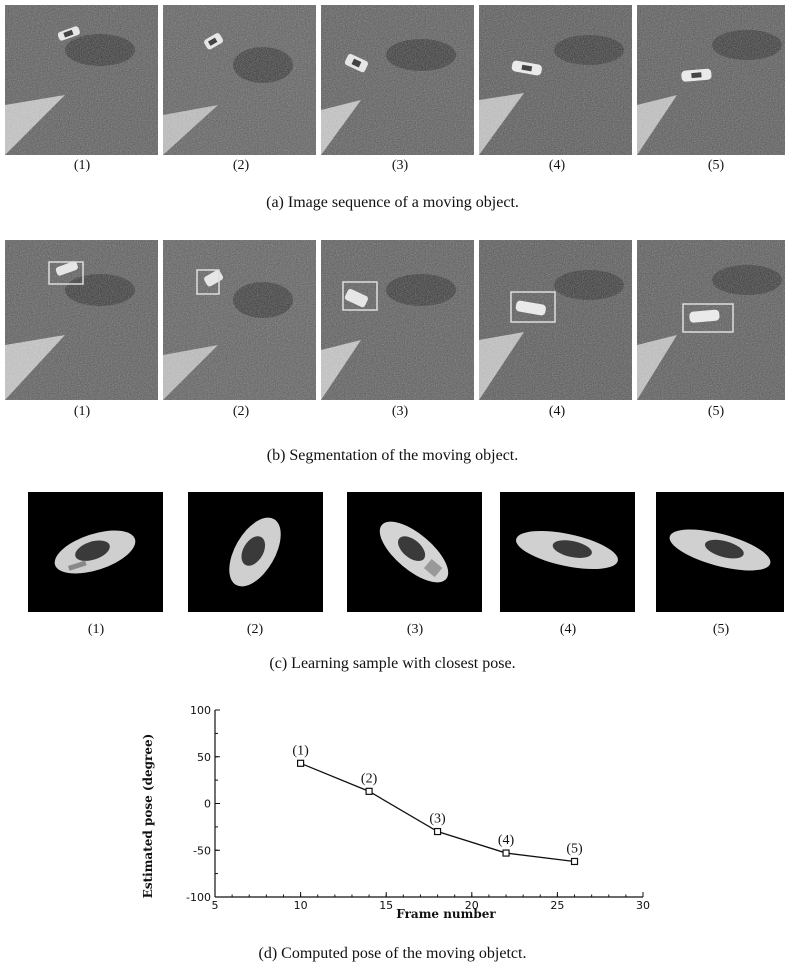 The width and height of the screenshot is (785, 975). Describe the element at coordinates (207, 804) in the screenshot. I see `y-tick-label: 0` at that location.